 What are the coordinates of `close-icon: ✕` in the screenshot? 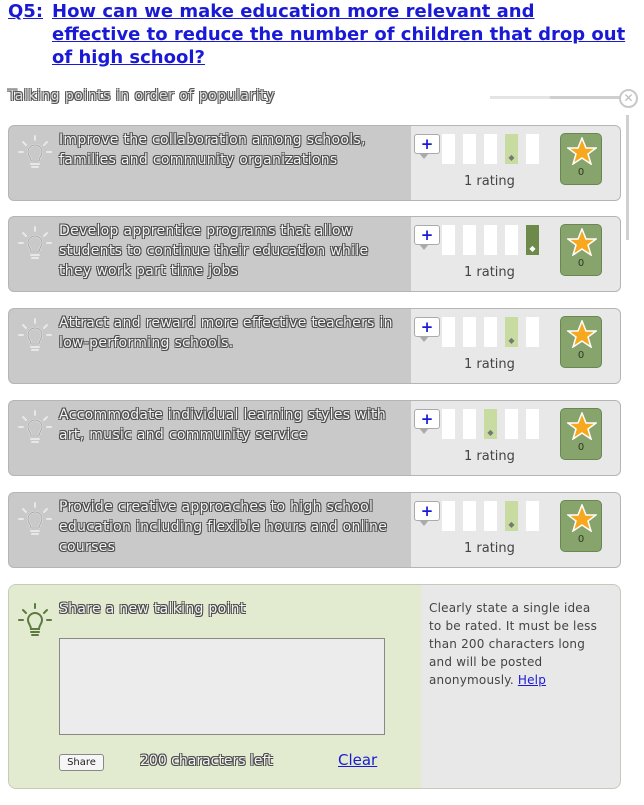 It's located at (628, 98).